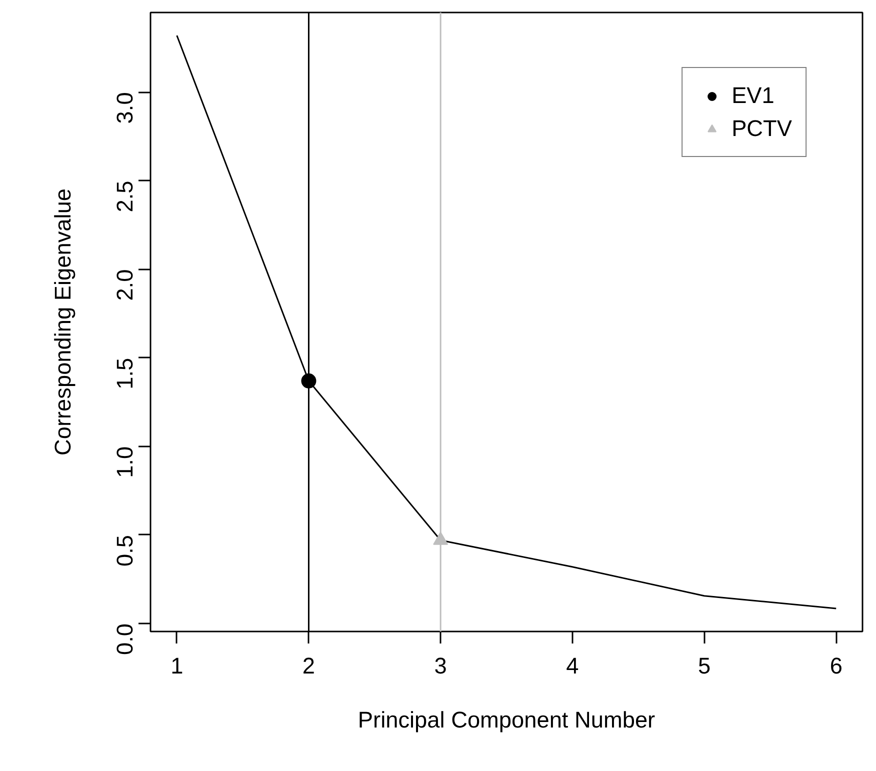 The image size is (876, 771). I want to click on y-tick-label: 1.0, so click(125, 462).